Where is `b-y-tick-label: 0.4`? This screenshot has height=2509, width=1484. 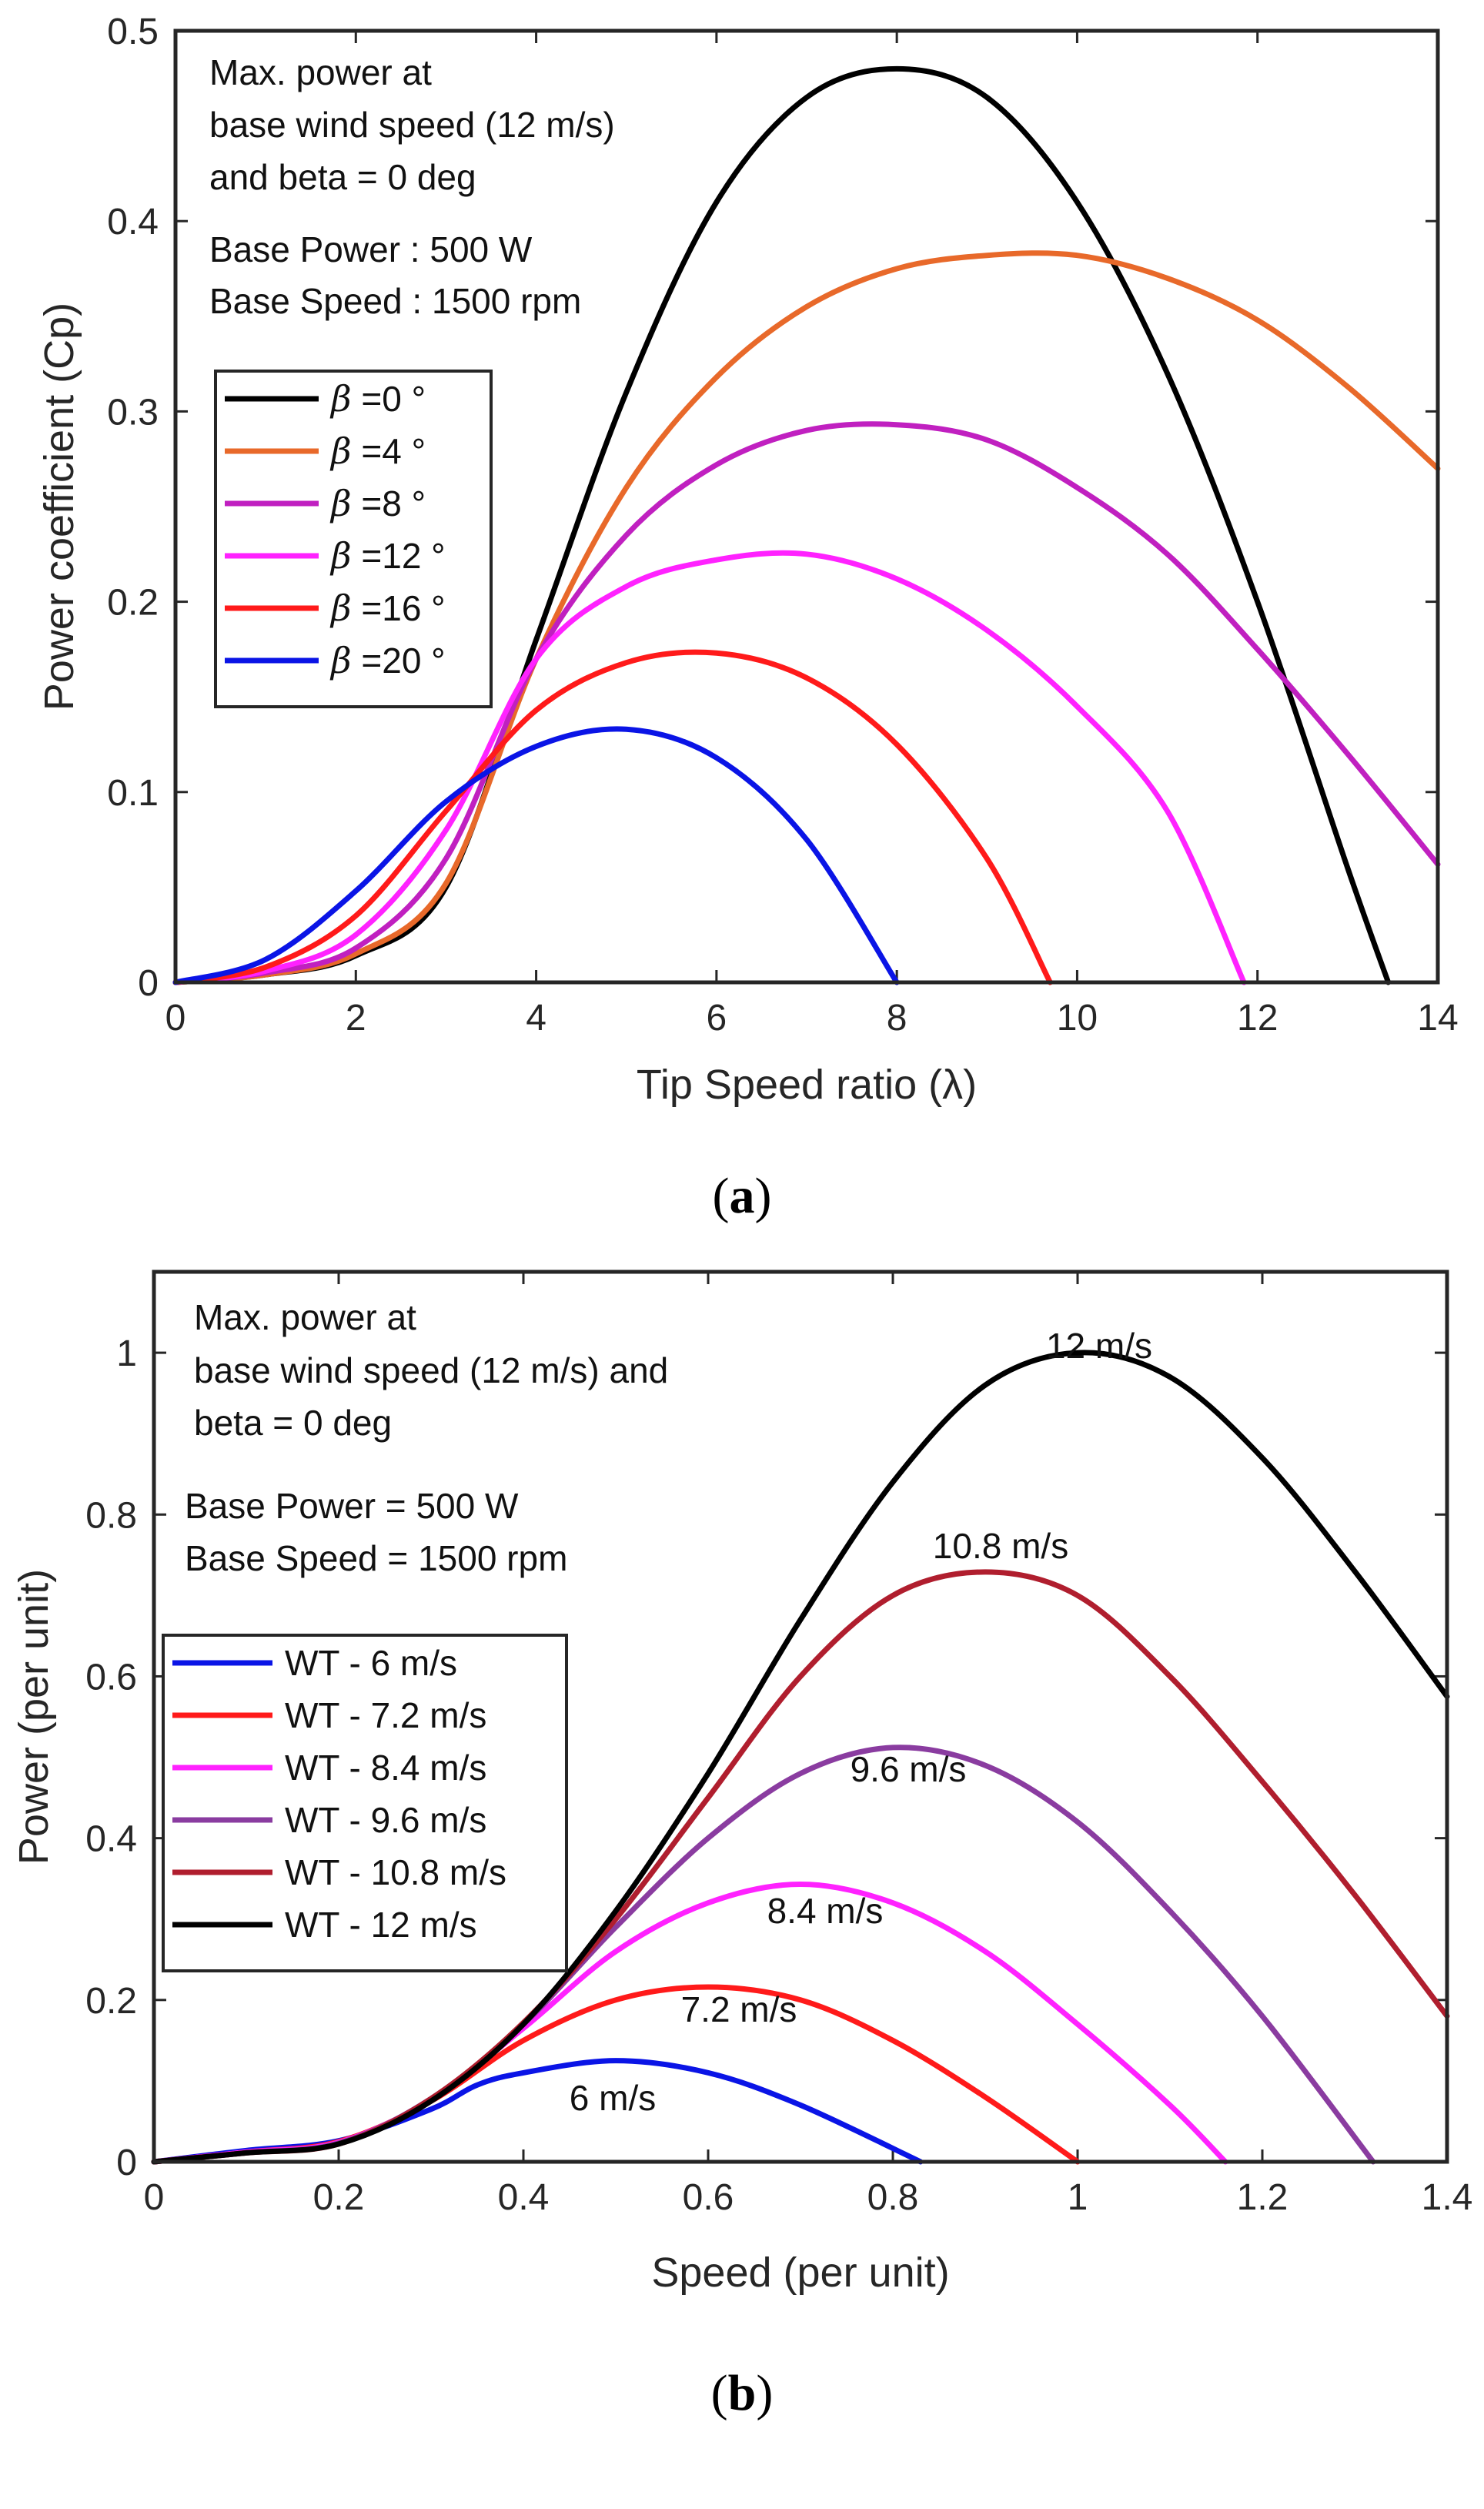
b-y-tick-label: 0.4 is located at coordinates (111, 1839).